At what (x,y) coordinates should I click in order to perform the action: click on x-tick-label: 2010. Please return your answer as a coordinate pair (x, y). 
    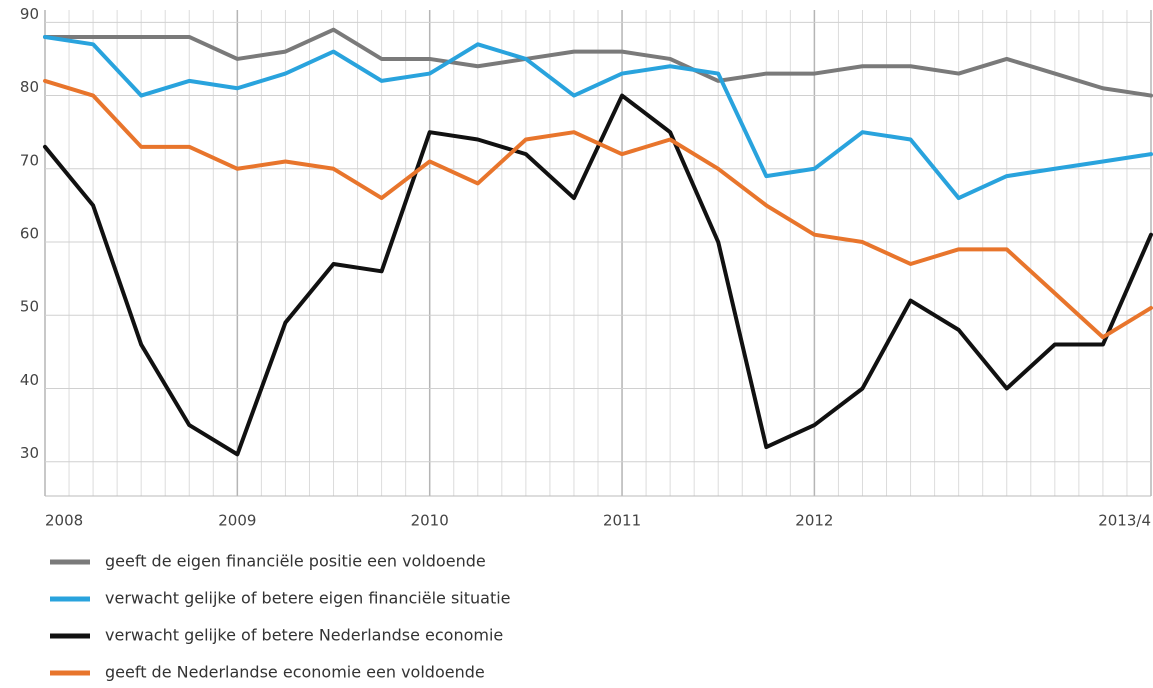
    Looking at the image, I should click on (430, 521).